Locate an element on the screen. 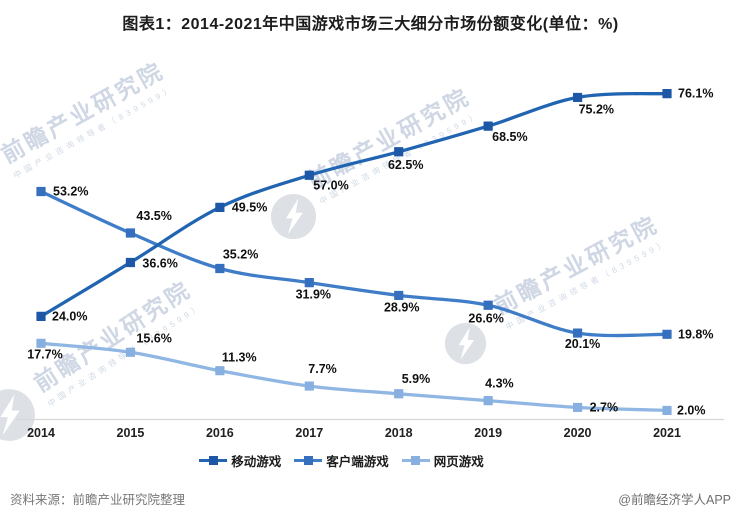 The image size is (741, 523). data-source-text: 资料来源：前瞻产业研究院整理 is located at coordinates (98, 500).